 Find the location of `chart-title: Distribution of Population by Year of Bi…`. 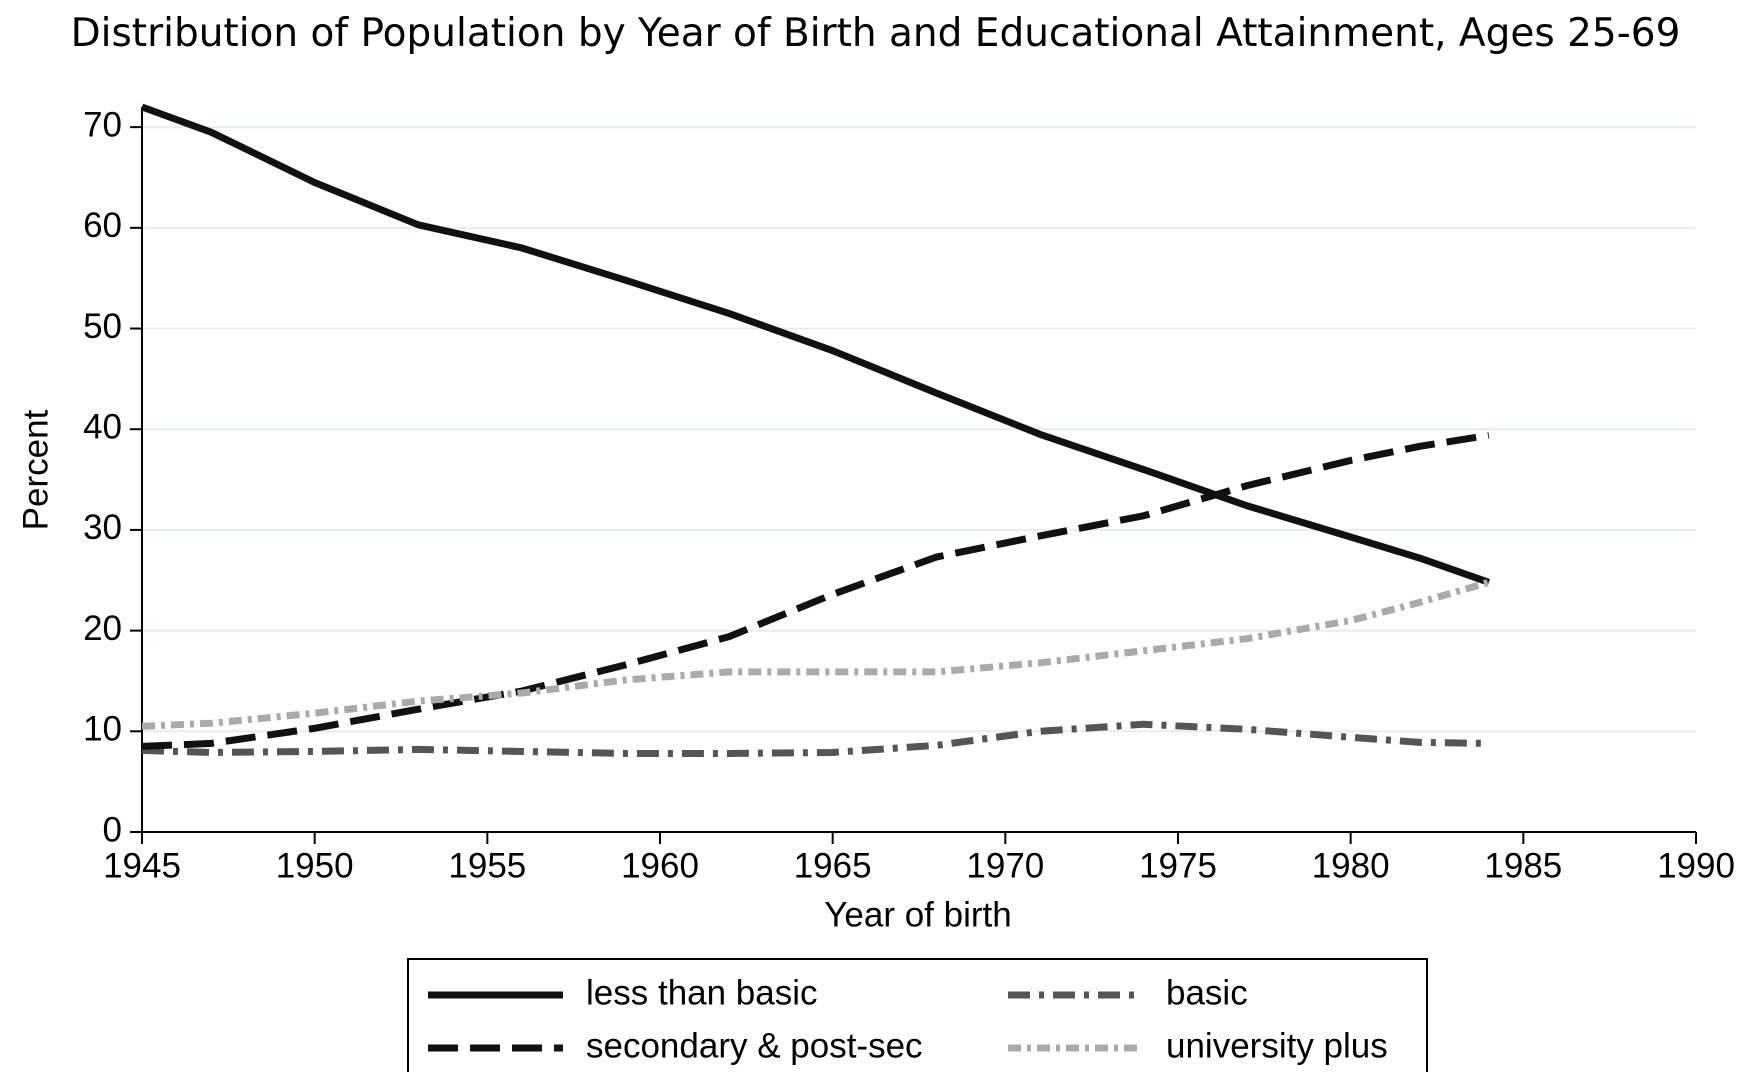

chart-title: Distribution of Population by Year of Bi… is located at coordinates (875, 33).